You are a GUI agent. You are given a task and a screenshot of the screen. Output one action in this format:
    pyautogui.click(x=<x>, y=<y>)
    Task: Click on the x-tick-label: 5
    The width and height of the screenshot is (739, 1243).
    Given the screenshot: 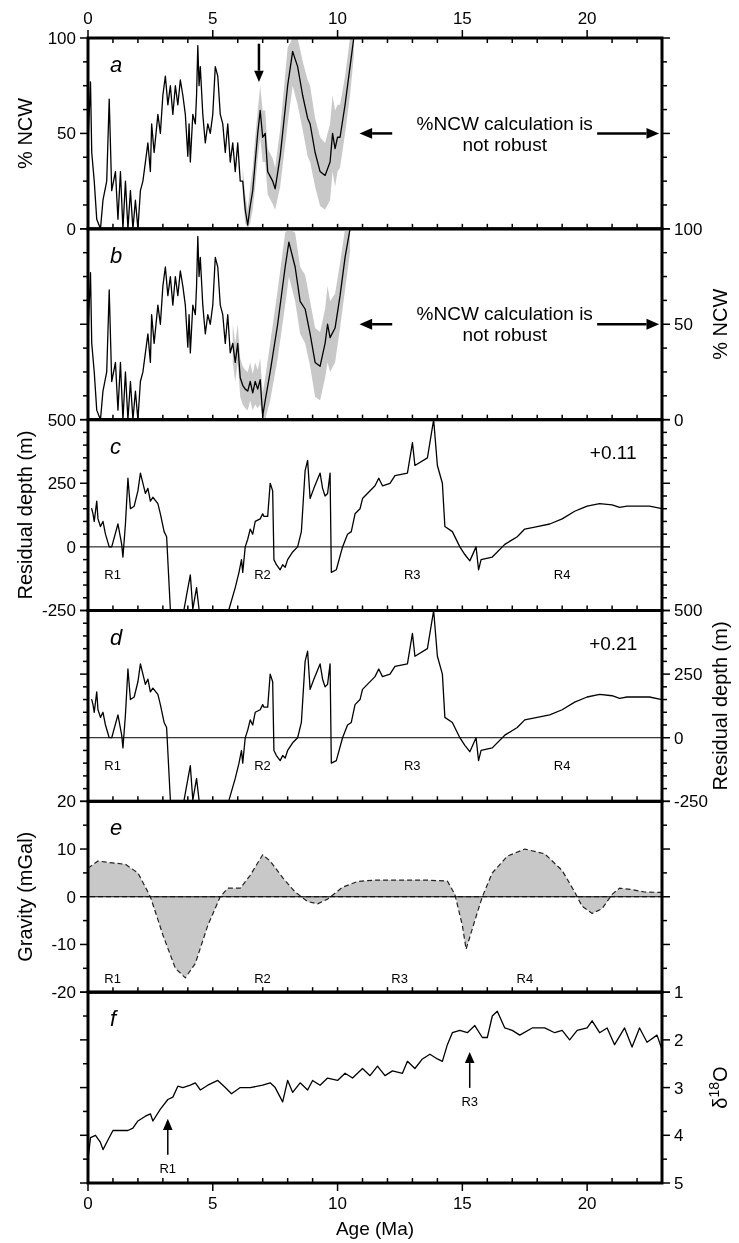 What is the action you would take?
    pyautogui.click(x=213, y=1203)
    